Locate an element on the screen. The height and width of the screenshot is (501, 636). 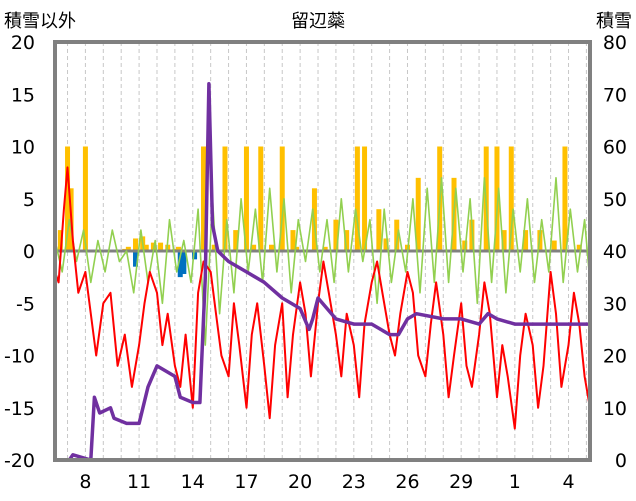
left-tick-label: 0 is located at coordinates (29, 252).